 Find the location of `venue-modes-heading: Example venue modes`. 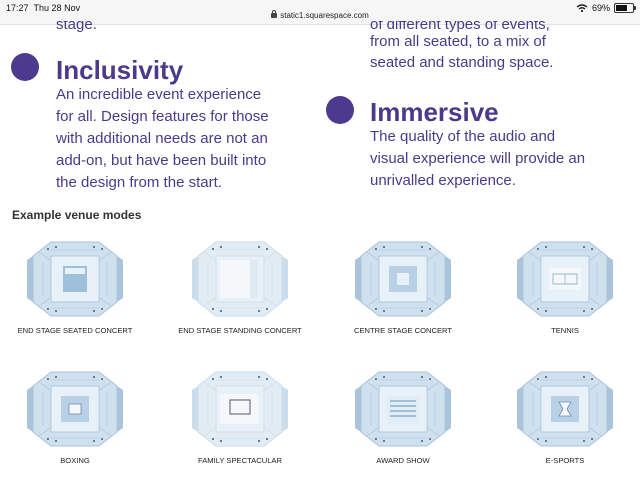

venue-modes-heading: Example venue modes is located at coordinates (77, 215).